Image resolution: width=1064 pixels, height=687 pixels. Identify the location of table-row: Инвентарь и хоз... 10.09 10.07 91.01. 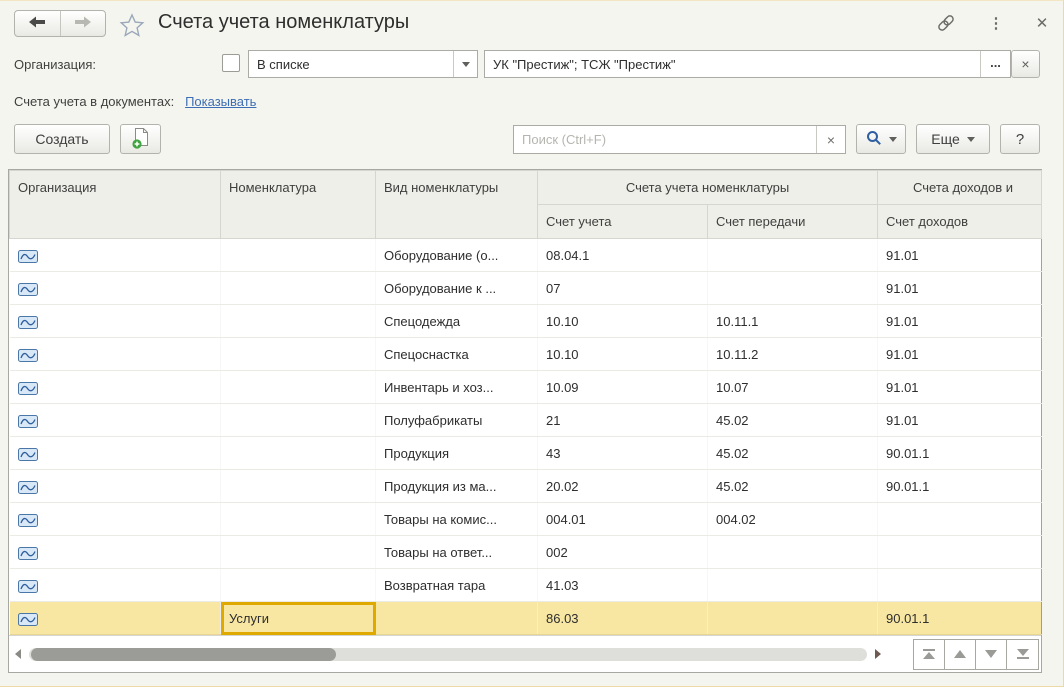
(525, 387).